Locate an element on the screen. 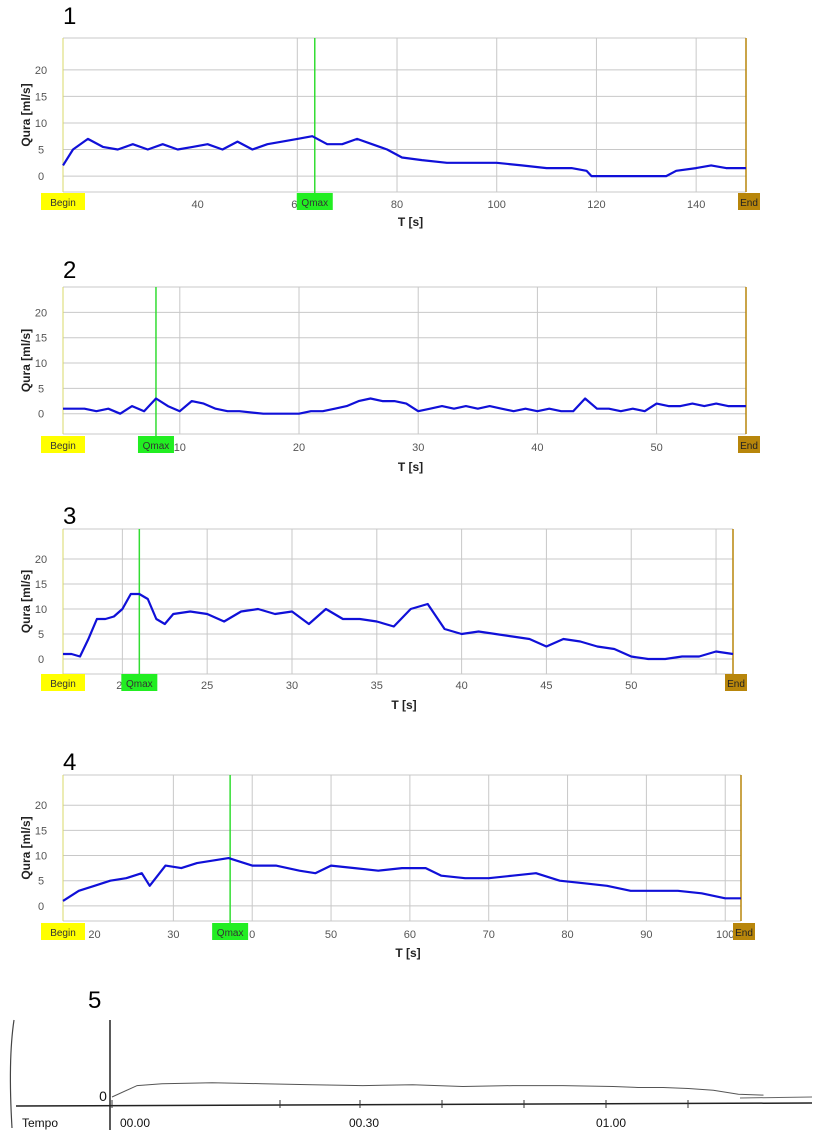 This screenshot has height=1134, width=814. p3-begin-label: Begin is located at coordinates (63, 684).